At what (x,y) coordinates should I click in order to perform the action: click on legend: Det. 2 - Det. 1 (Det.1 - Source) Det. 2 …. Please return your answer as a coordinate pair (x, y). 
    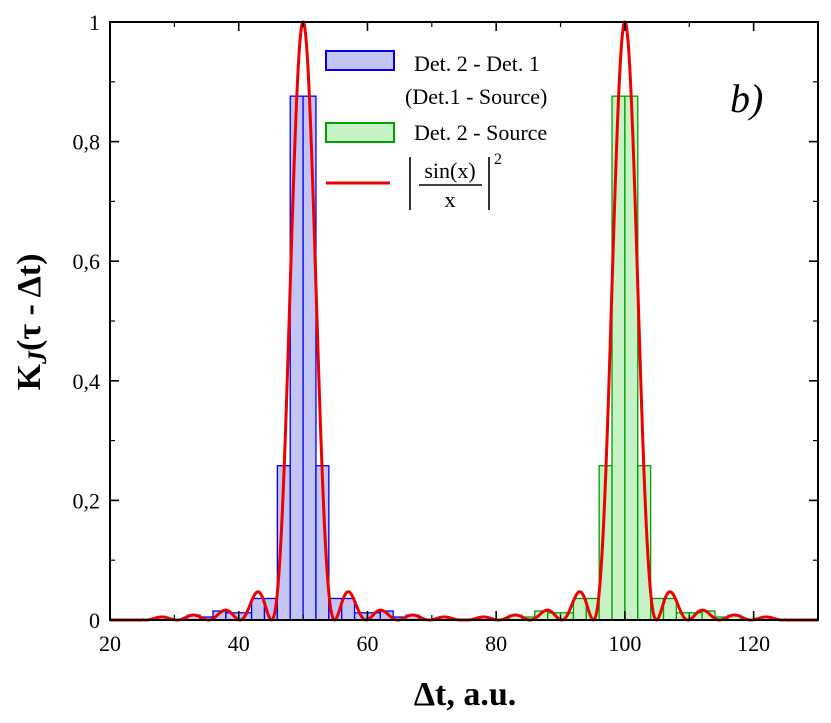
    Looking at the image, I should click on (436, 131).